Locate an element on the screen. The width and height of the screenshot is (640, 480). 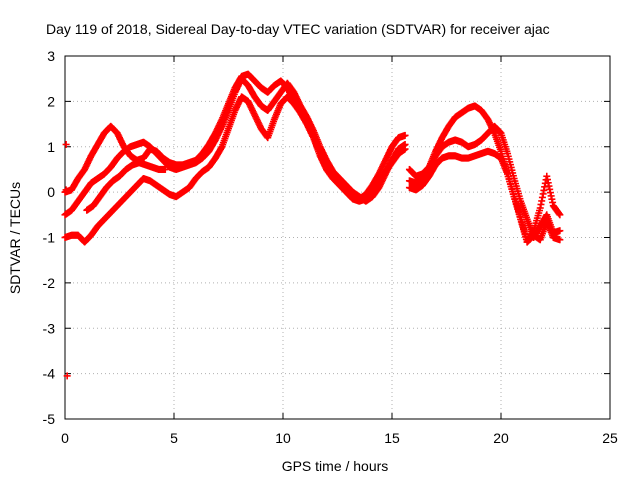
y-tick-label: -4 is located at coordinates (49, 374).